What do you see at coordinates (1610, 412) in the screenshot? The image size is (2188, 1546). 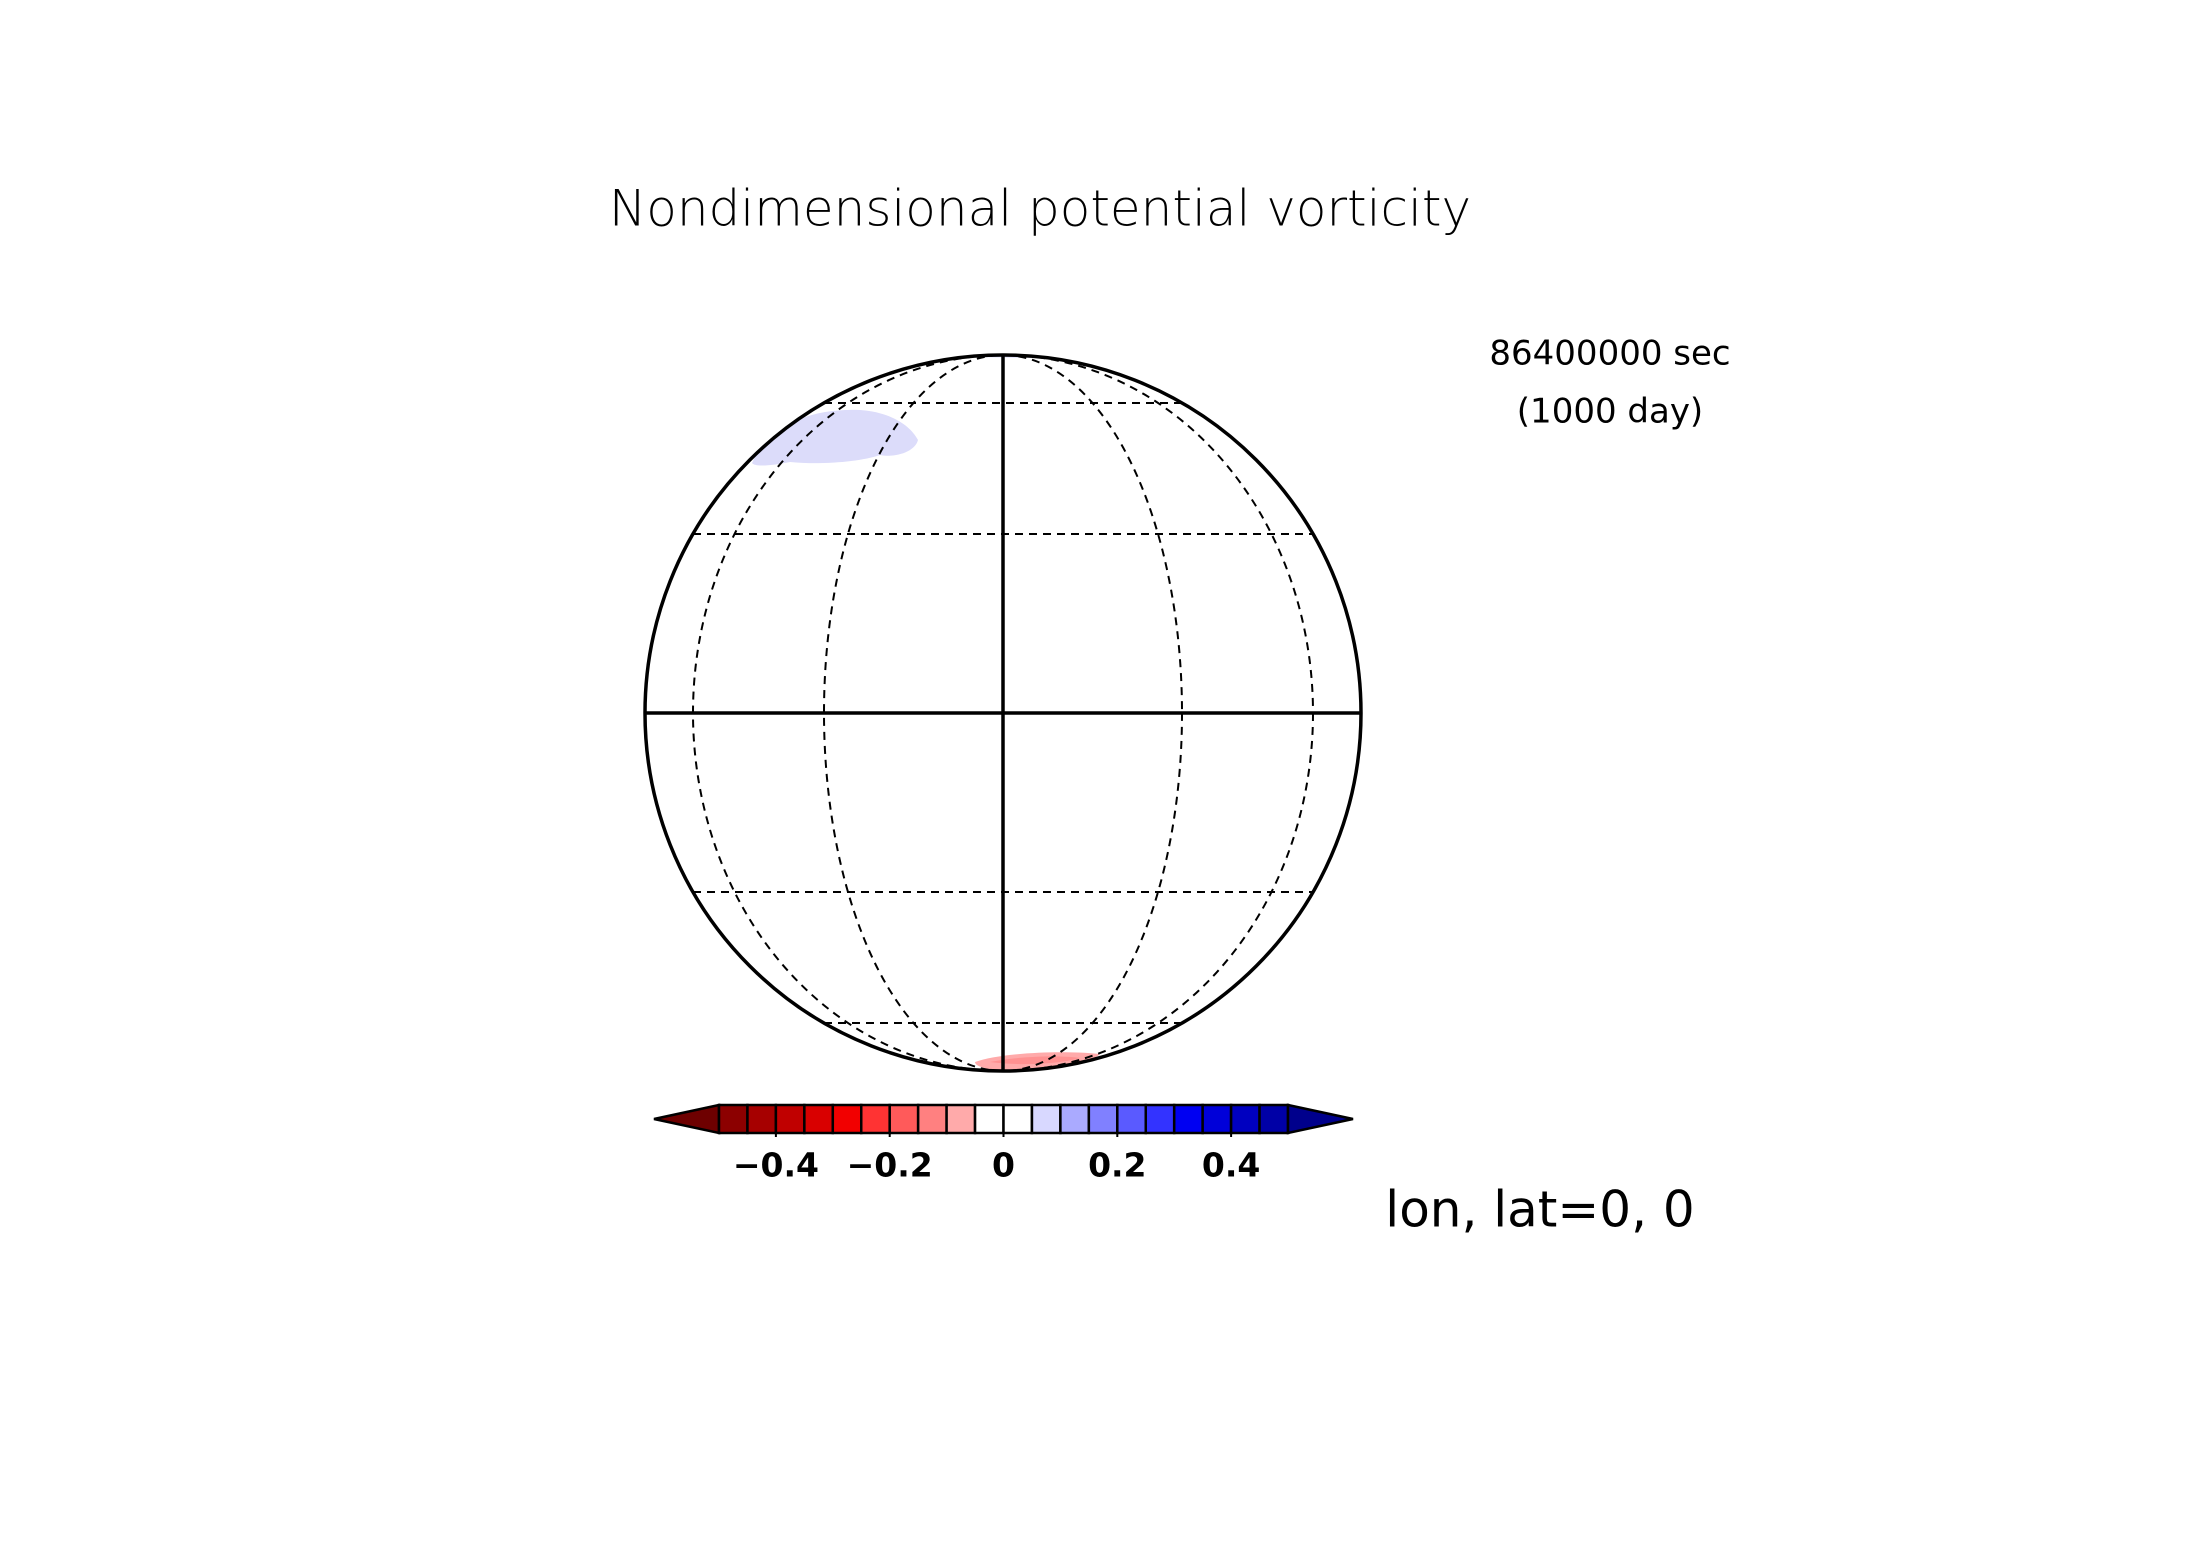 I see `day-label: (1000 day)` at bounding box center [1610, 412].